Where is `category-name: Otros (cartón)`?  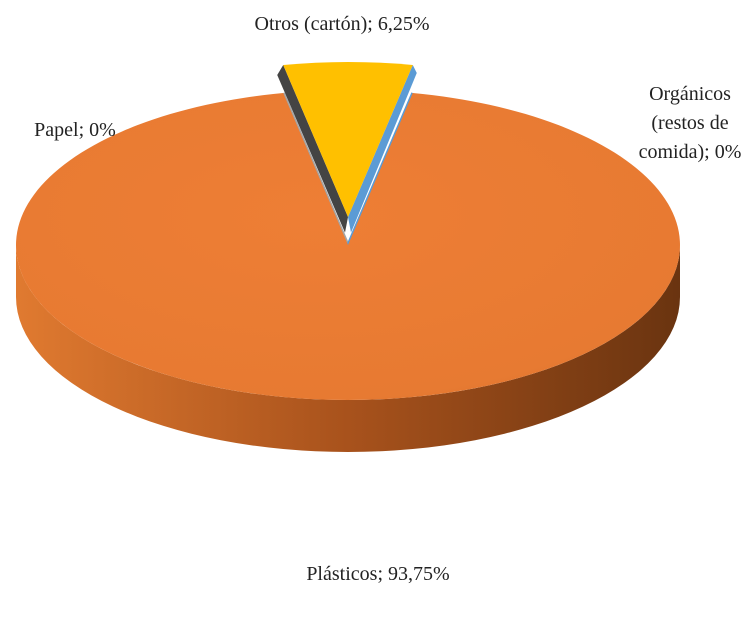 category-name: Otros (cartón) is located at coordinates (311, 24).